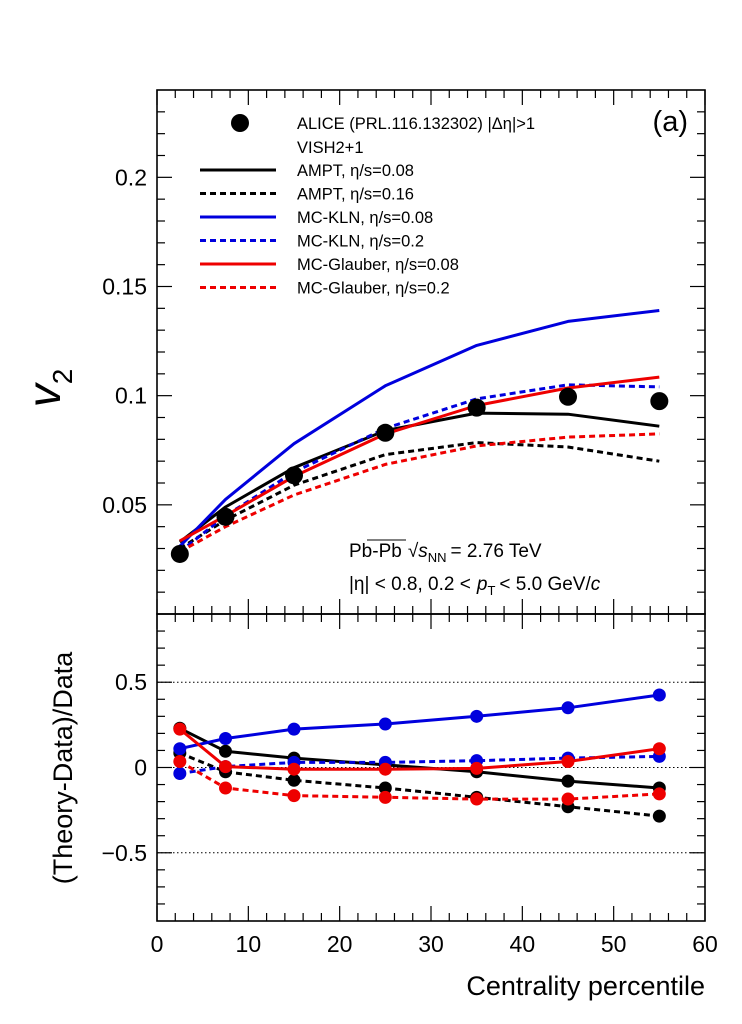  I want to click on annotation-system: Pb-Pb, so click(375, 551).